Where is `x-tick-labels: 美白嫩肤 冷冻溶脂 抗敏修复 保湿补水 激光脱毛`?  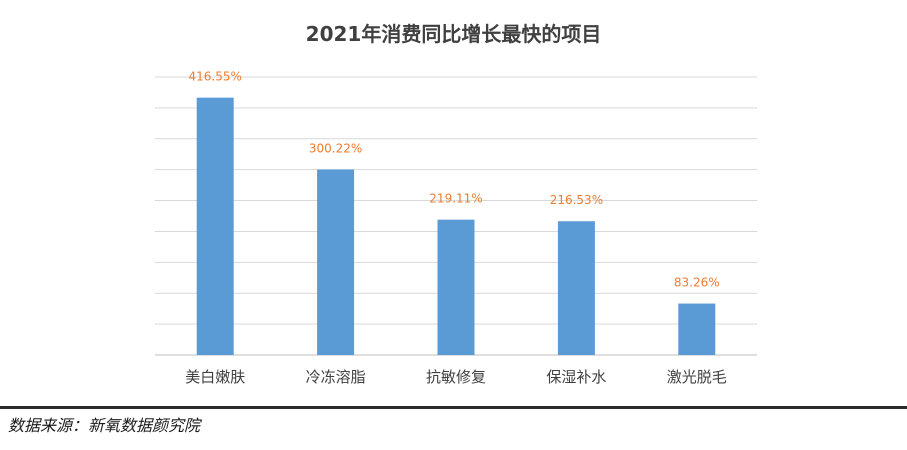 x-tick-labels: 美白嫩肤 冷冻溶脂 抗敏修复 保湿补水 激光脱毛 is located at coordinates (456, 377).